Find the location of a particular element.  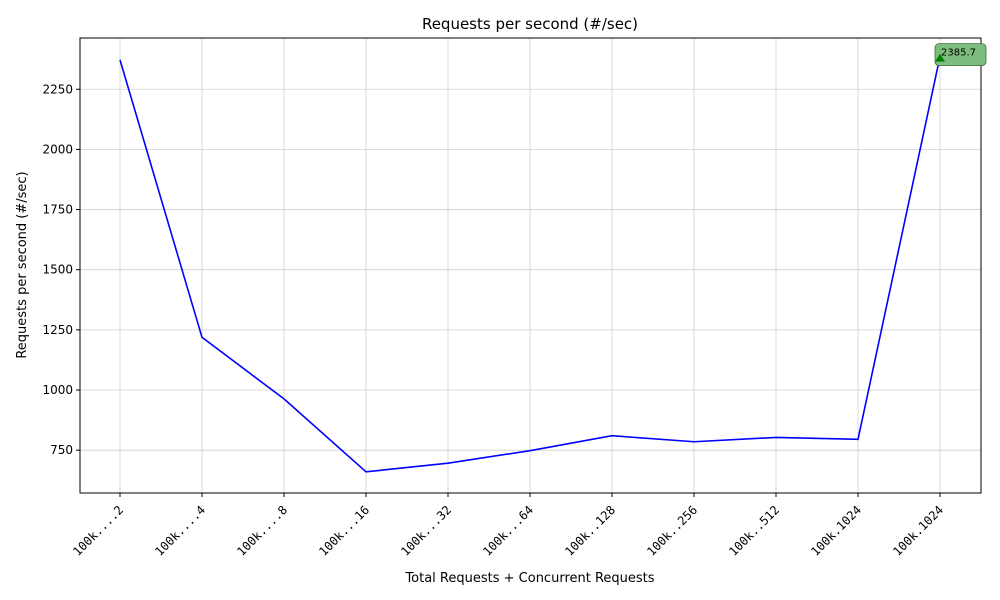

y-axis-label: Requests per second (#/sec) is located at coordinates (22, 264).